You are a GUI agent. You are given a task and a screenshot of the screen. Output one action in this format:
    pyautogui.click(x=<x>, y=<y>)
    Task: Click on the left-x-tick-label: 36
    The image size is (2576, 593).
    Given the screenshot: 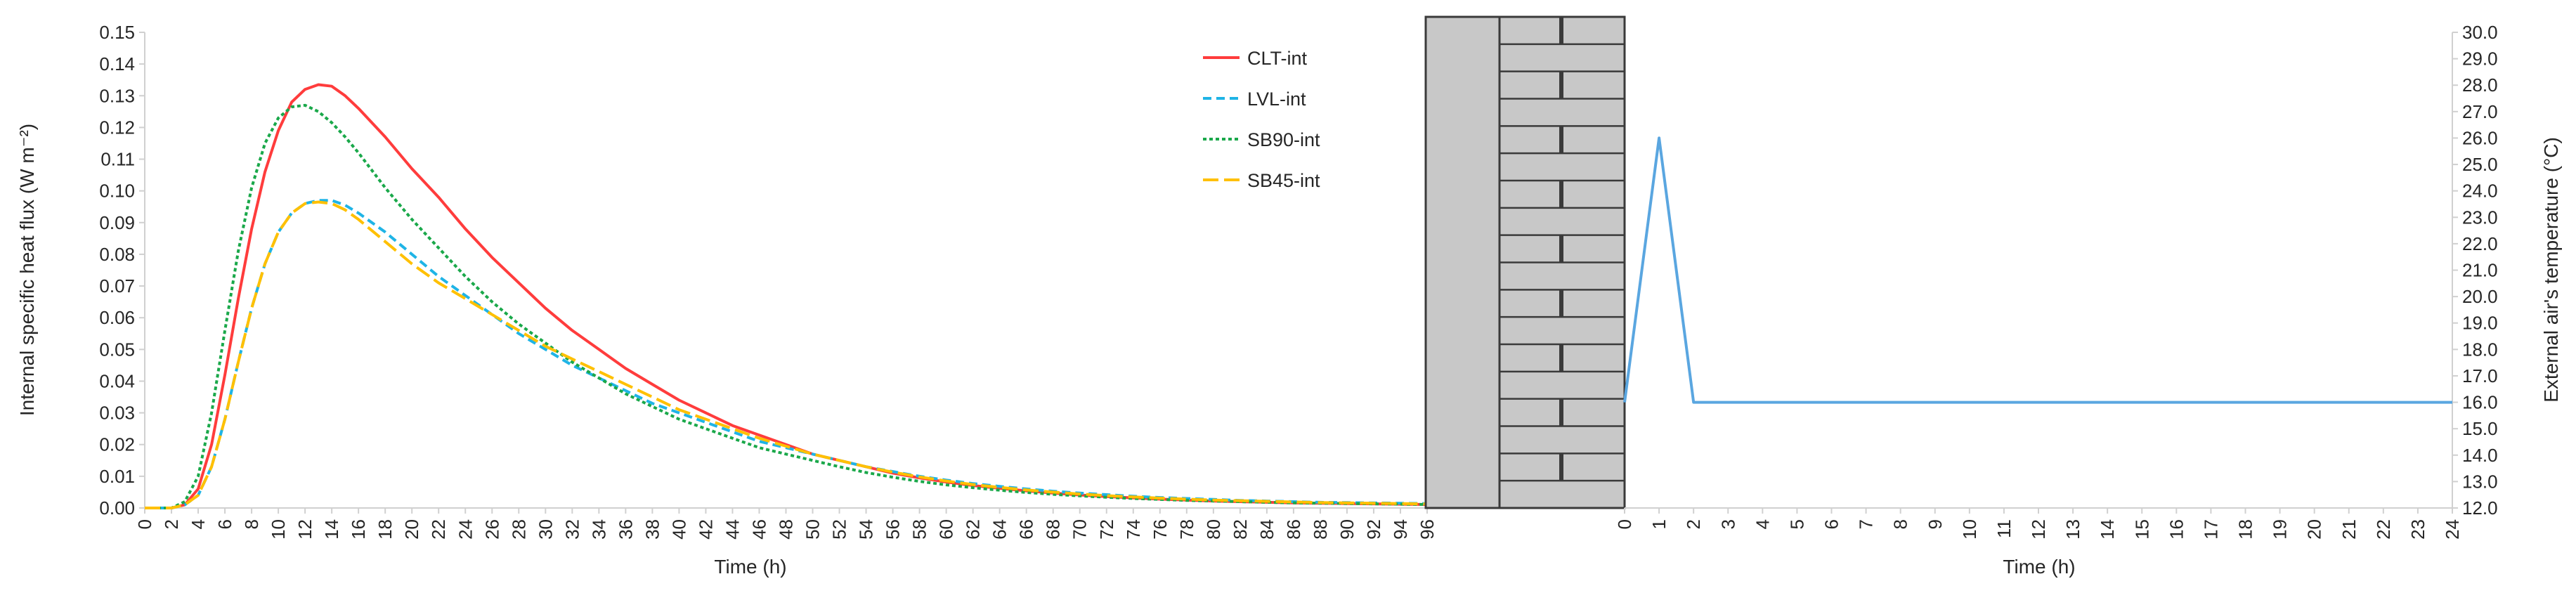 What is the action you would take?
    pyautogui.click(x=625, y=529)
    